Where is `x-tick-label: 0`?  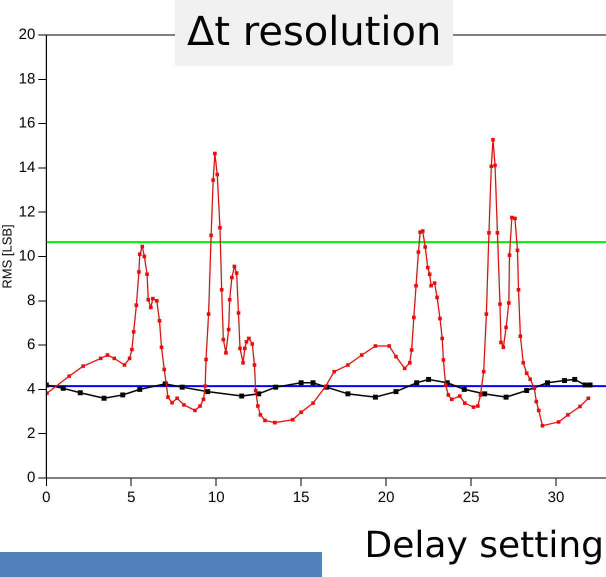 x-tick-label: 0 is located at coordinates (46, 497).